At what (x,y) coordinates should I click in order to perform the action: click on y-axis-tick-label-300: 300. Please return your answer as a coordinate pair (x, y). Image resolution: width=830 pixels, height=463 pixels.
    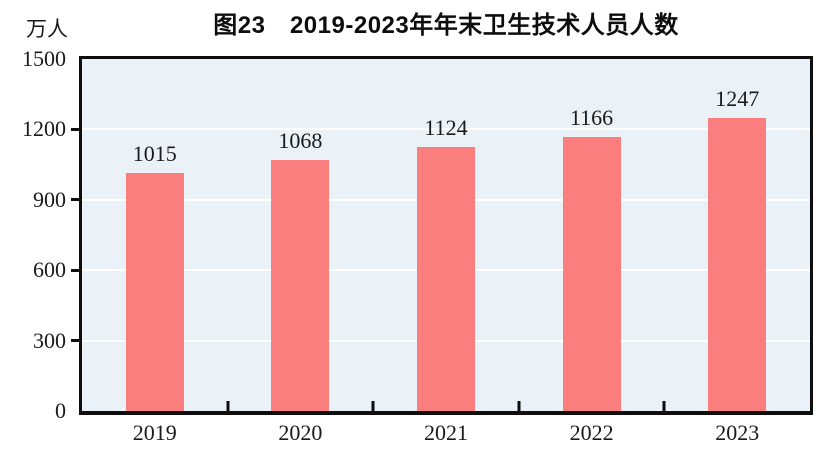
    Looking at the image, I should click on (49, 340).